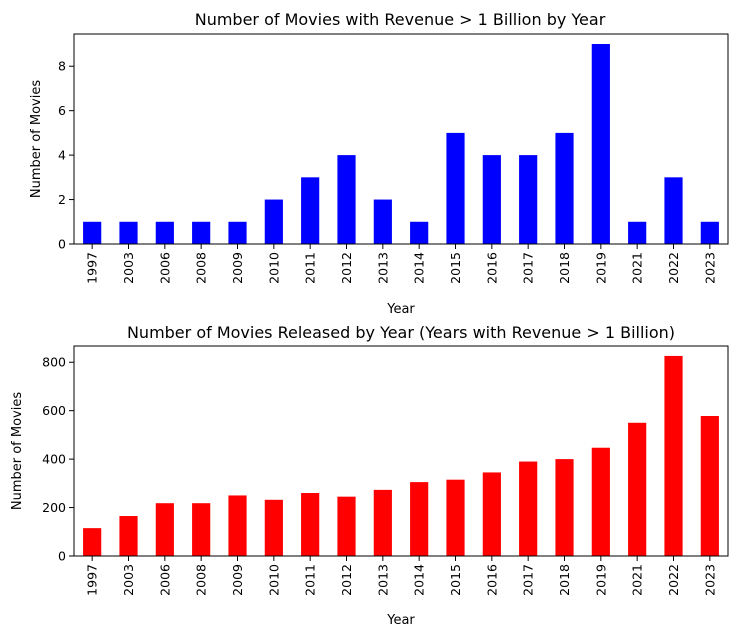 The height and width of the screenshot is (637, 737). What do you see at coordinates (419, 519) in the screenshot?
I see `chart-bottom-bar-2014` at bounding box center [419, 519].